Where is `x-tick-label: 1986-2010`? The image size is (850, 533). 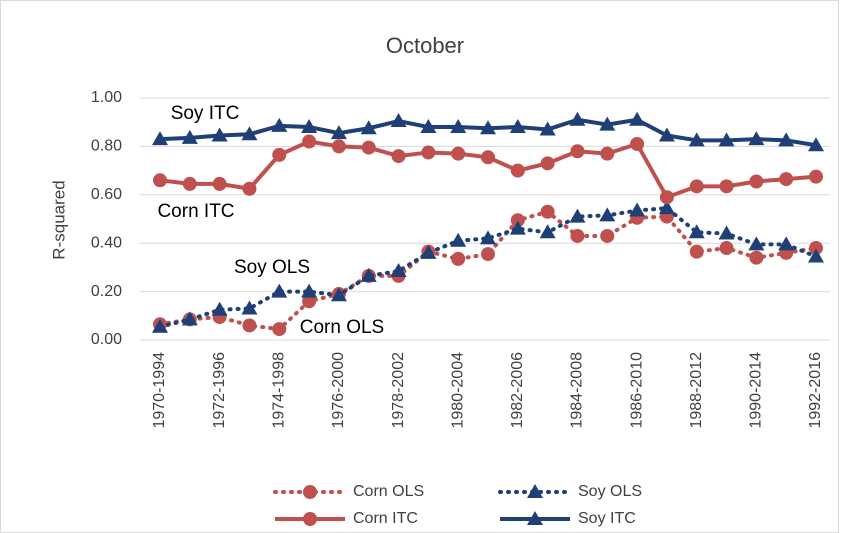 x-tick-label: 1986-2010 is located at coordinates (636, 390).